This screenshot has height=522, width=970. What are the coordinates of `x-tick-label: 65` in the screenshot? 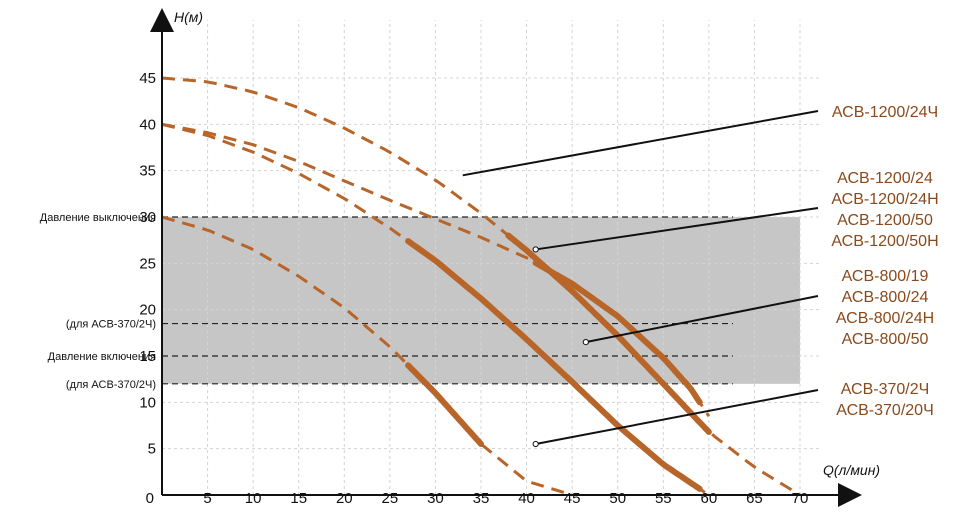 It's located at (754, 498).